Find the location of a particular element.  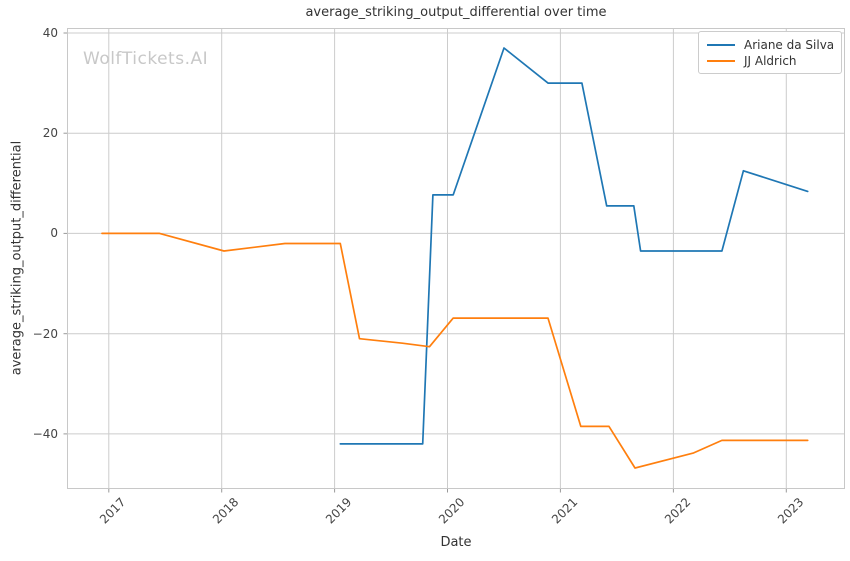

legend-line-swatch-orange is located at coordinates (721, 61).